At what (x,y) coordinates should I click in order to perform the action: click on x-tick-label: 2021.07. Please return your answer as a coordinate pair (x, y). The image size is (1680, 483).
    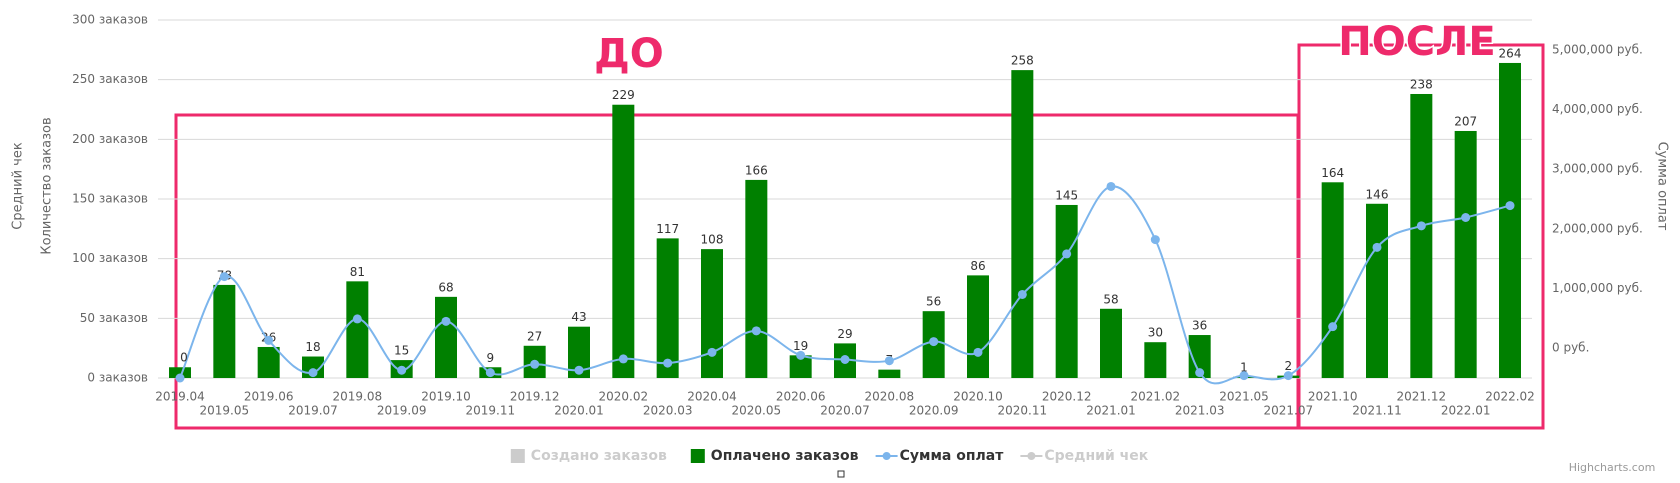
    Looking at the image, I should click on (1289, 411).